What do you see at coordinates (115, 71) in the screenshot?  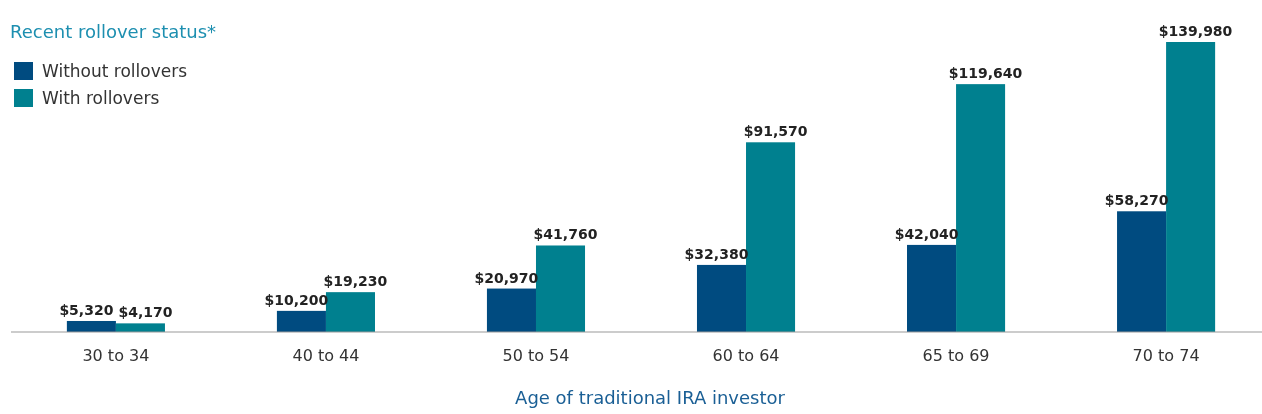 I see `legend-label: Without rollovers` at bounding box center [115, 71].